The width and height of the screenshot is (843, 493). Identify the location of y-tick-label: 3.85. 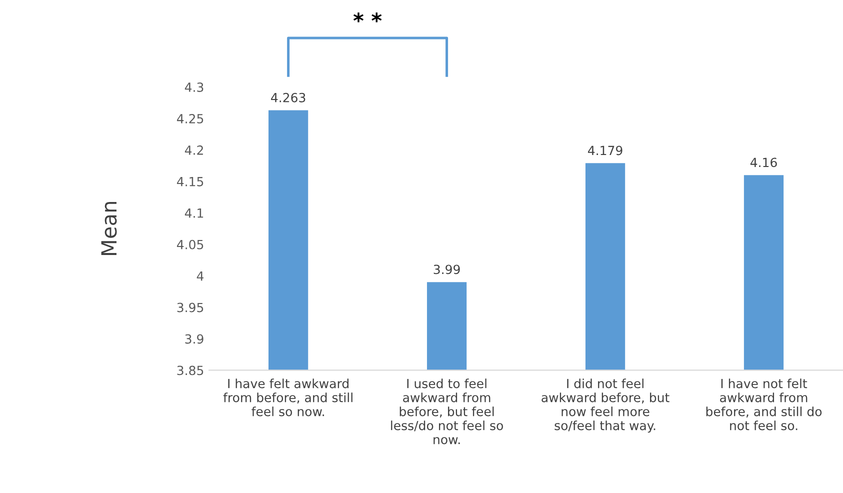
(190, 371).